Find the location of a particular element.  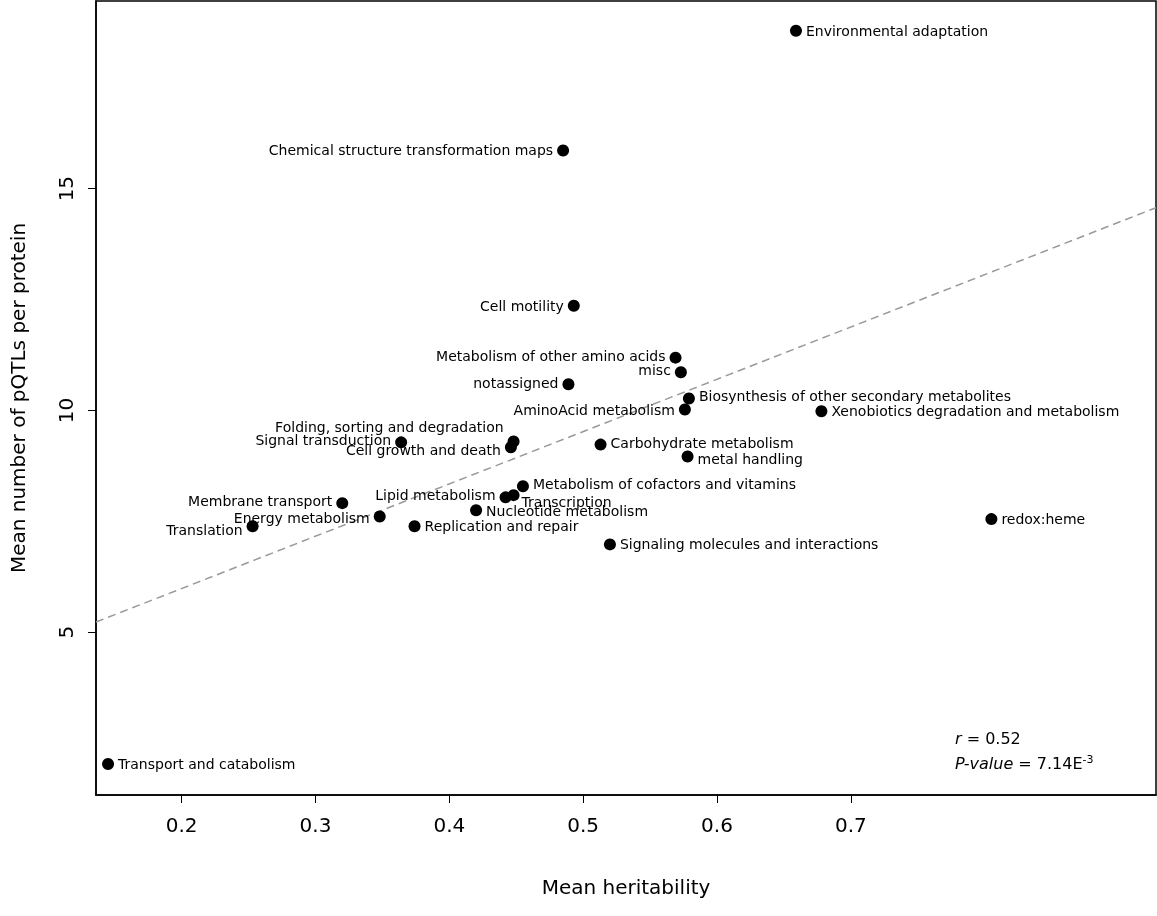

data-label: misc is located at coordinates (654, 370).